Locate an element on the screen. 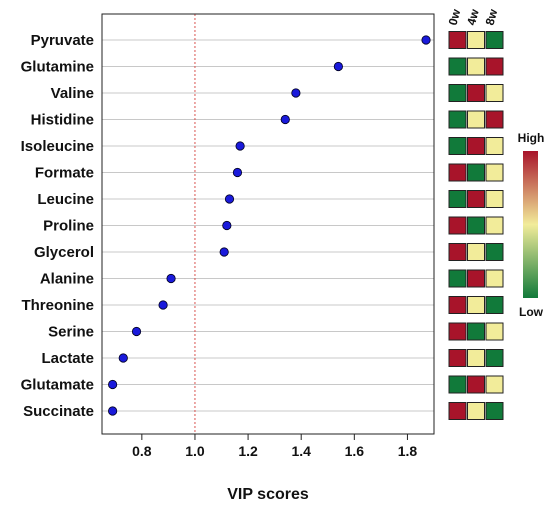 Image resolution: width=550 pixels, height=509 pixels. metabolite-label: Alanine is located at coordinates (67, 279).